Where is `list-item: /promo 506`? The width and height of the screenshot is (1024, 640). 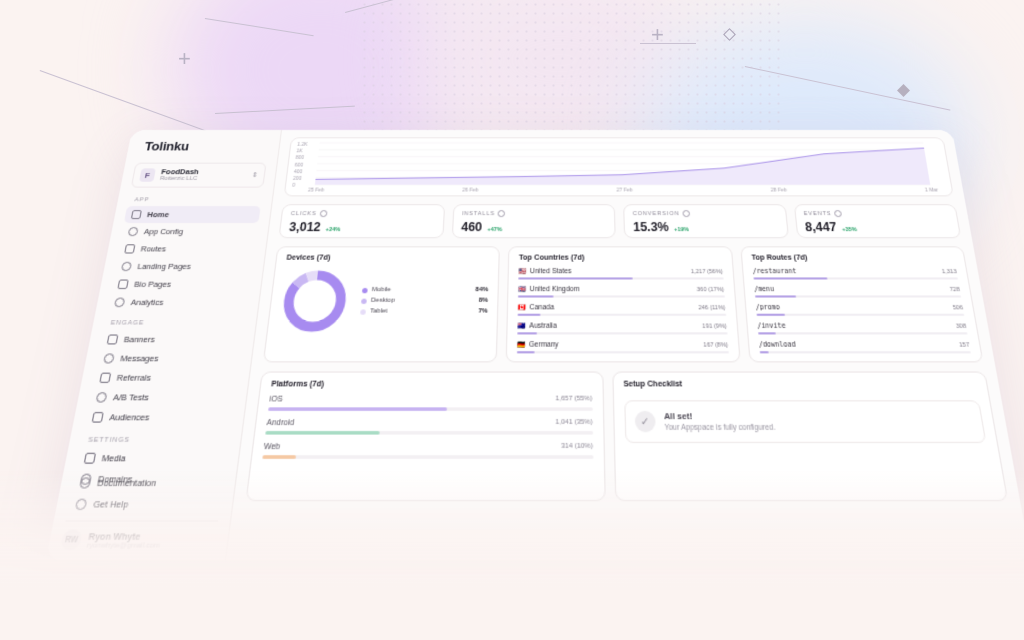
list-item: /promo 506 is located at coordinates (859, 310).